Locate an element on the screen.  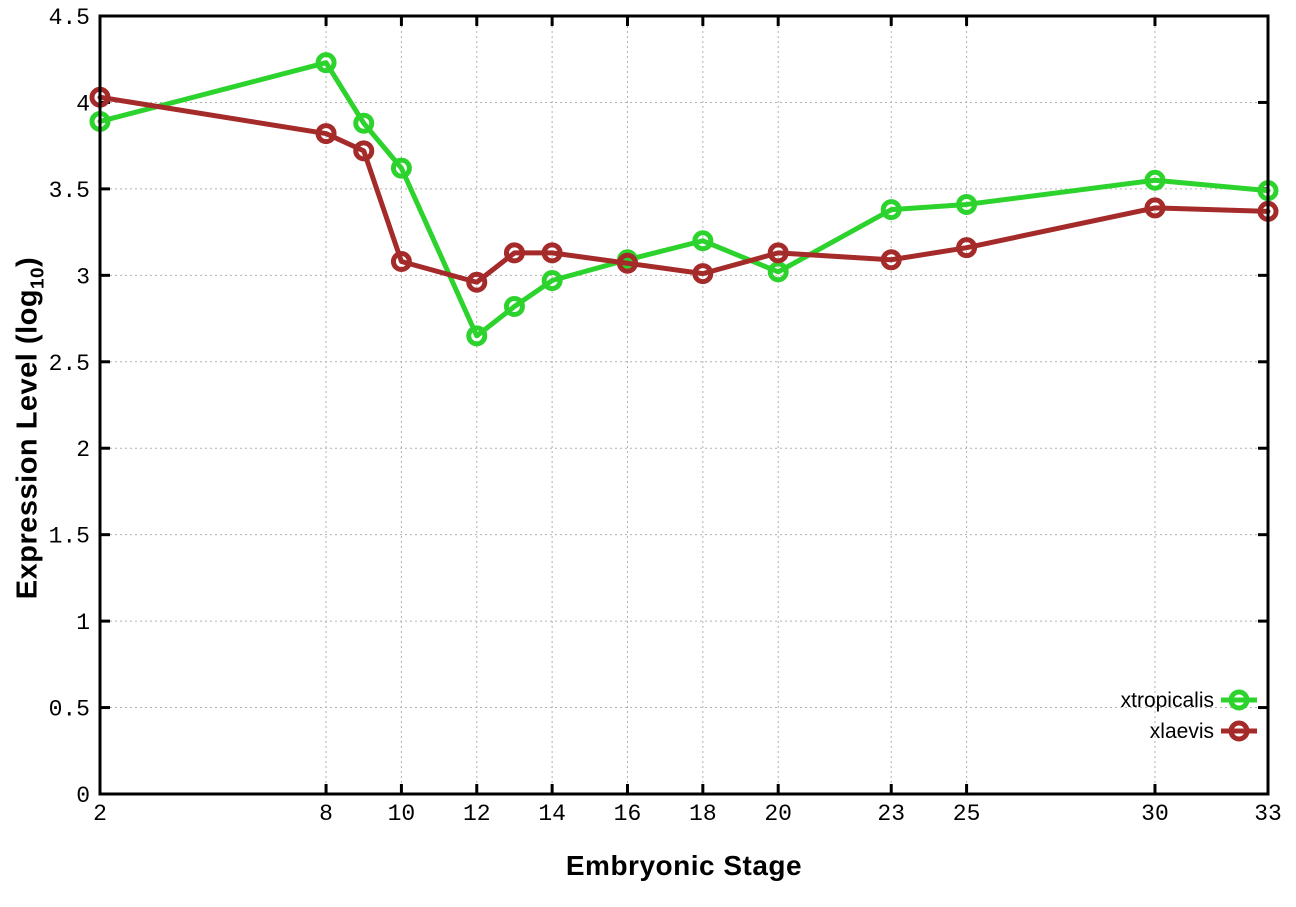
y-tick-label: 1.5 is located at coordinates (69, 537).